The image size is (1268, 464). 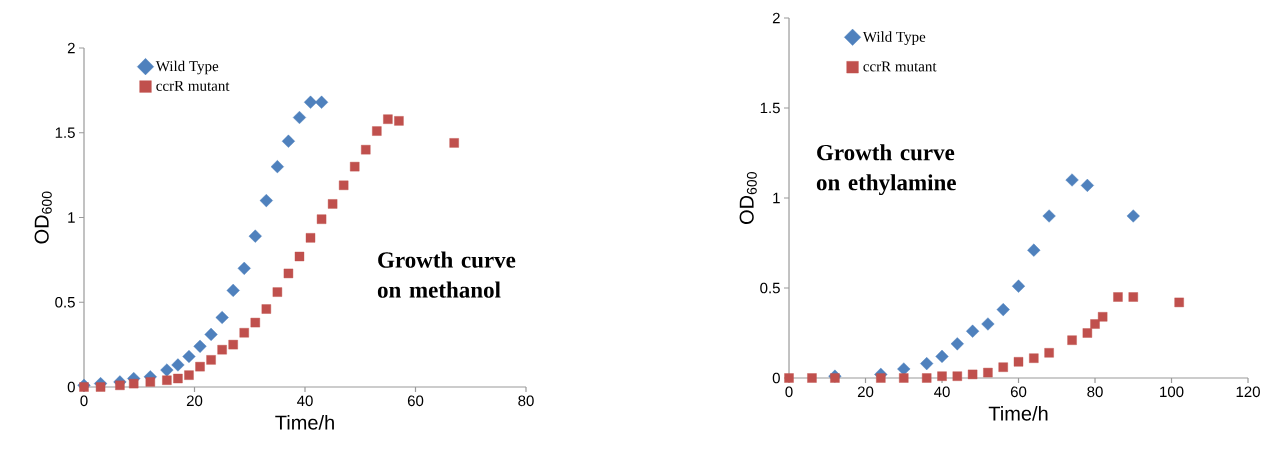 I want to click on x-tick-label: 100, so click(x=1172, y=392).